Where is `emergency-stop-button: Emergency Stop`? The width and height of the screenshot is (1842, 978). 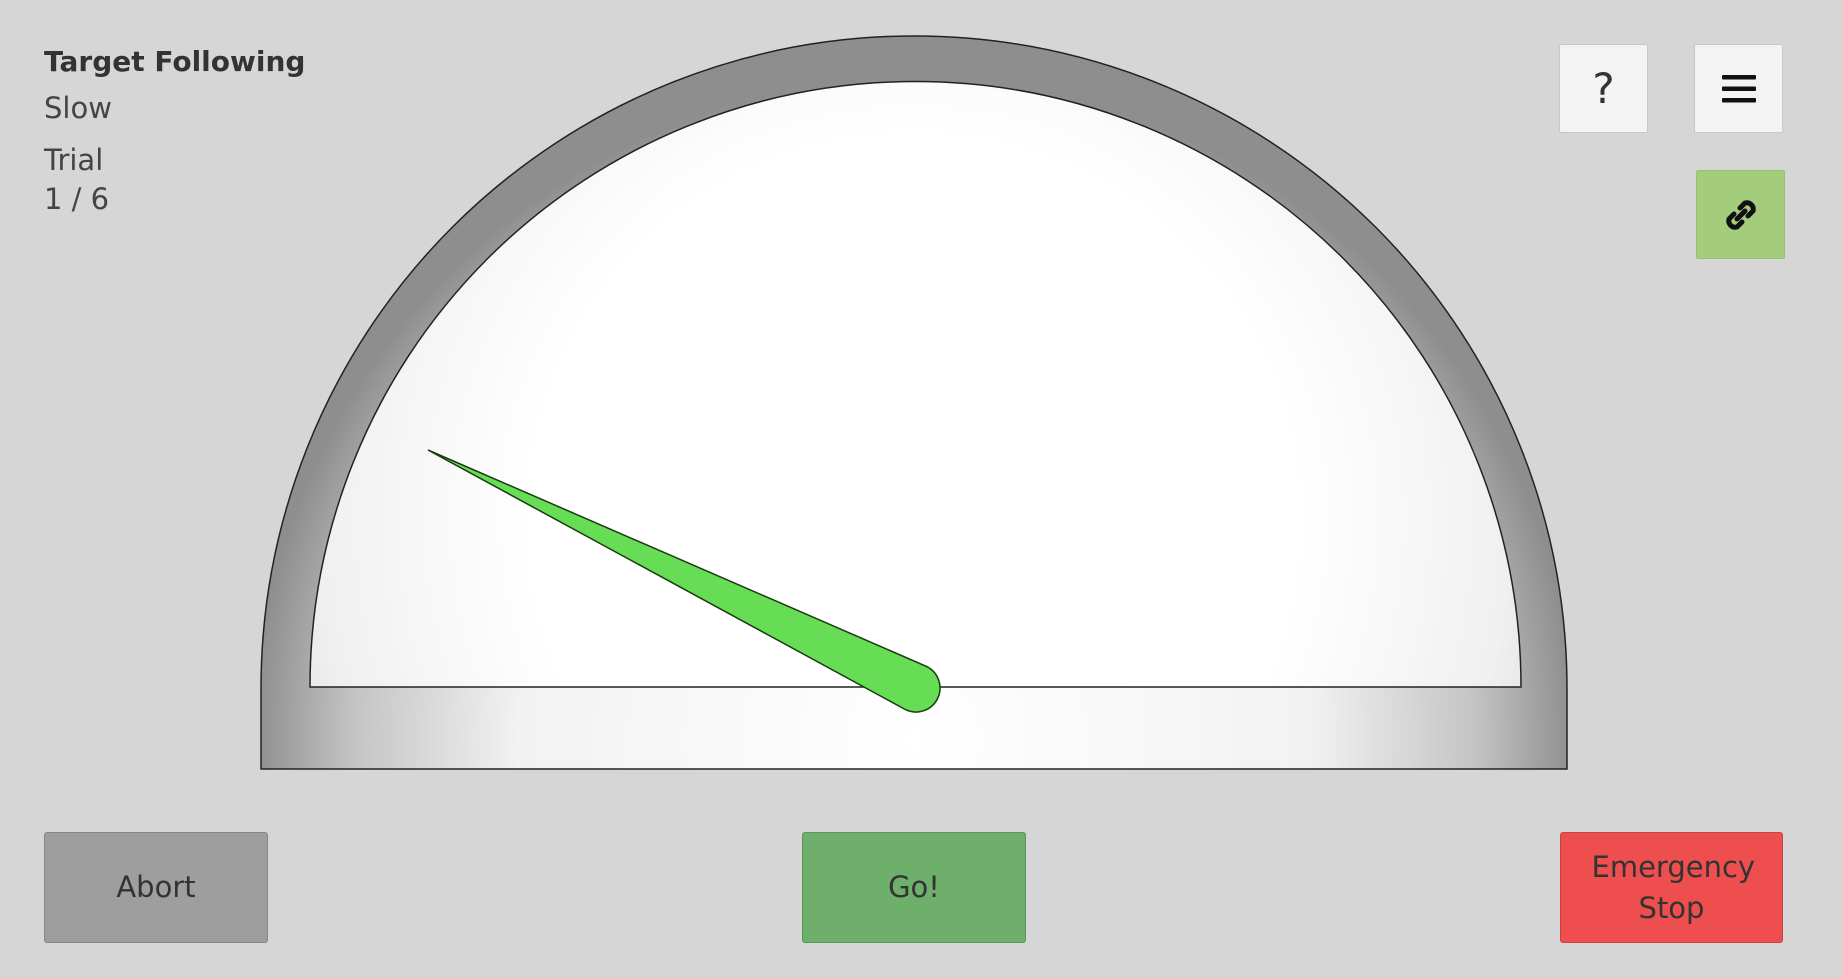
emergency-stop-button: Emergency Stop is located at coordinates (1671, 887).